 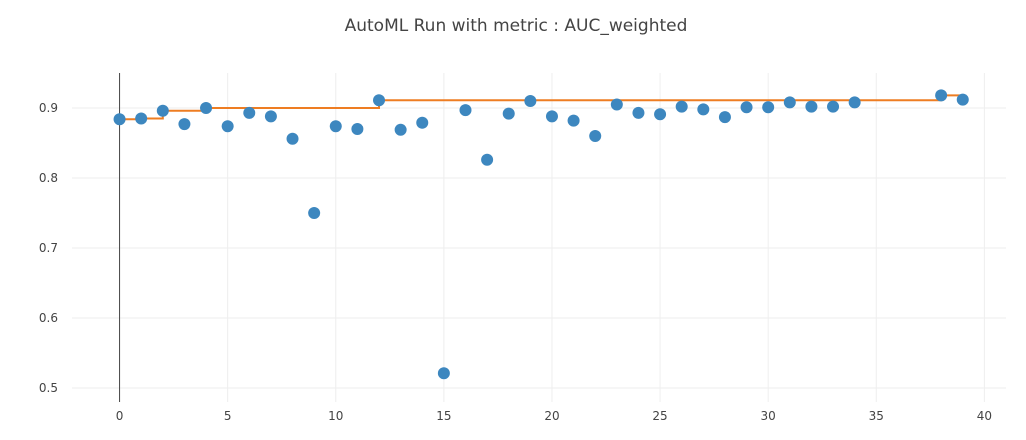 I want to click on x-tick-label: 0, so click(x=120, y=416).